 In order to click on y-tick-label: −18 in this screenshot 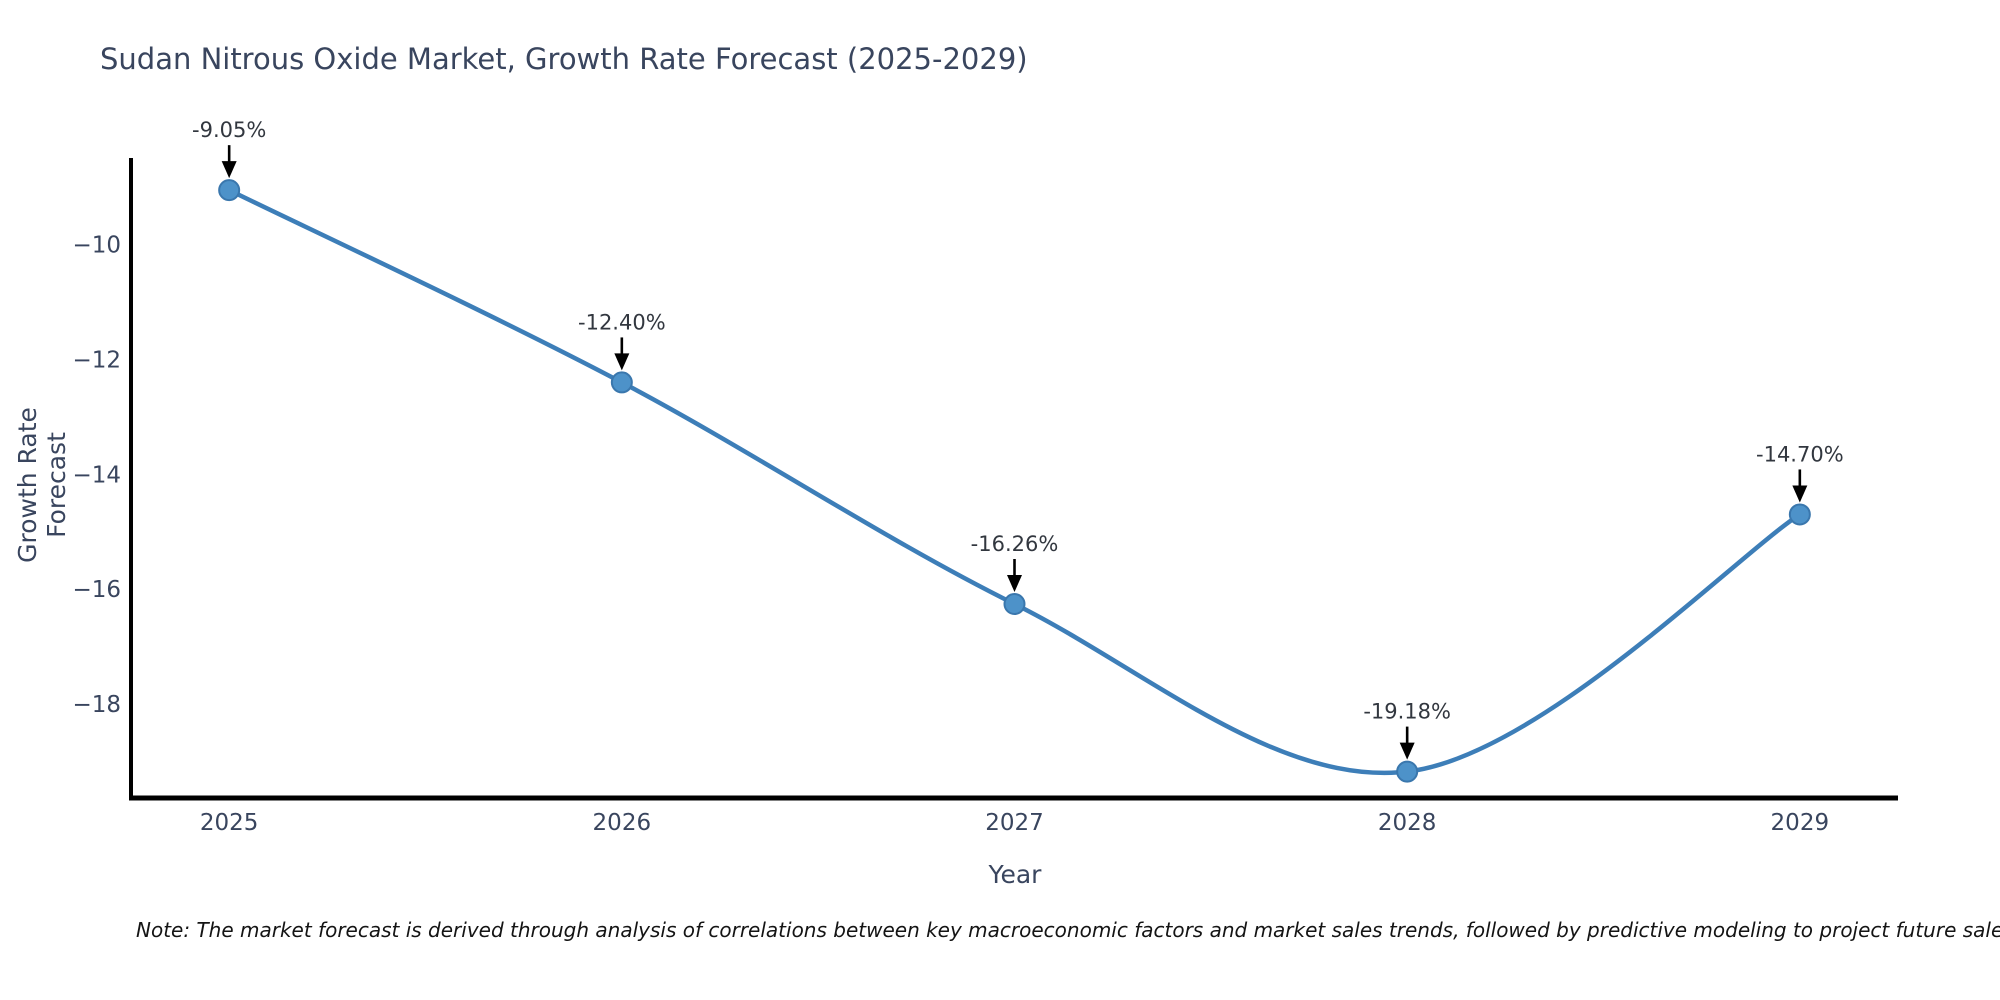, I will do `click(96, 705)`.